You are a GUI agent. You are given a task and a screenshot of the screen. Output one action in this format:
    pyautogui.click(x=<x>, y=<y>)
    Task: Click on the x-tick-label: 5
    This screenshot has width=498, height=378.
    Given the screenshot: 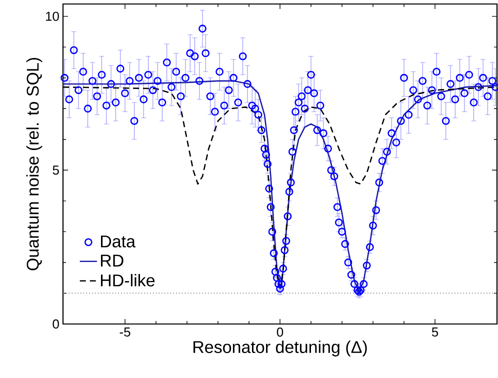 What is the action you would take?
    pyautogui.click(x=435, y=332)
    